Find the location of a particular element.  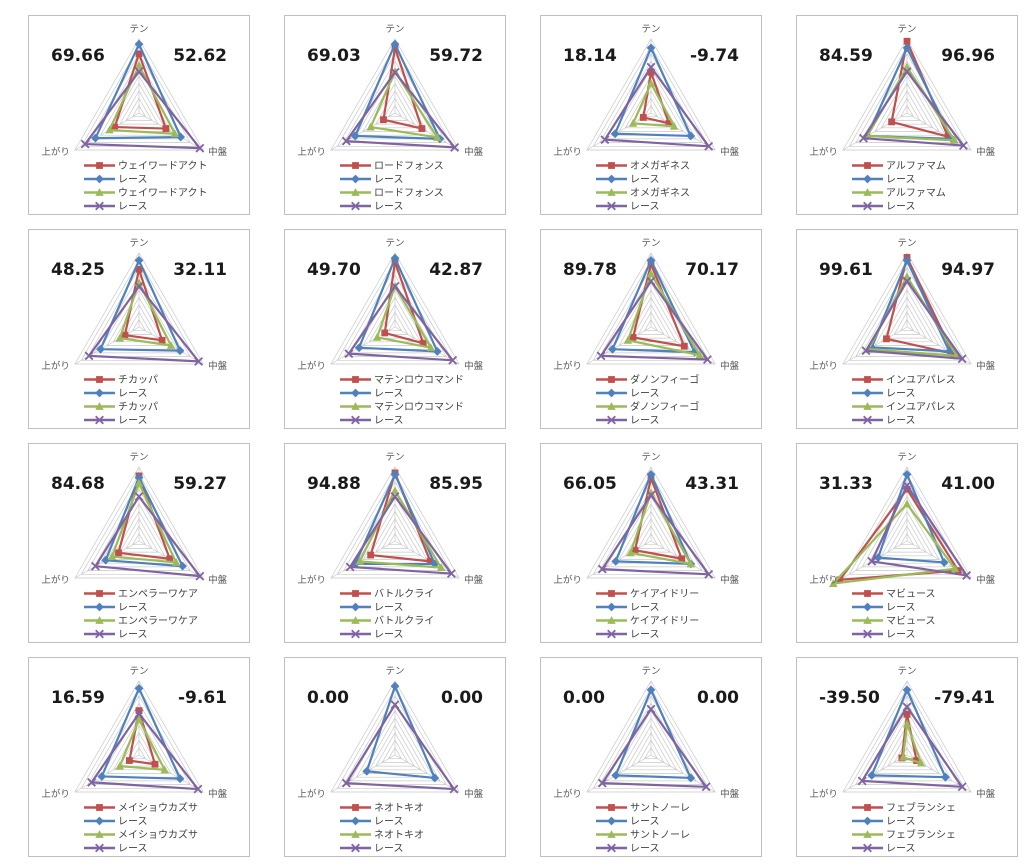

left-value: 66.05 is located at coordinates (590, 484).